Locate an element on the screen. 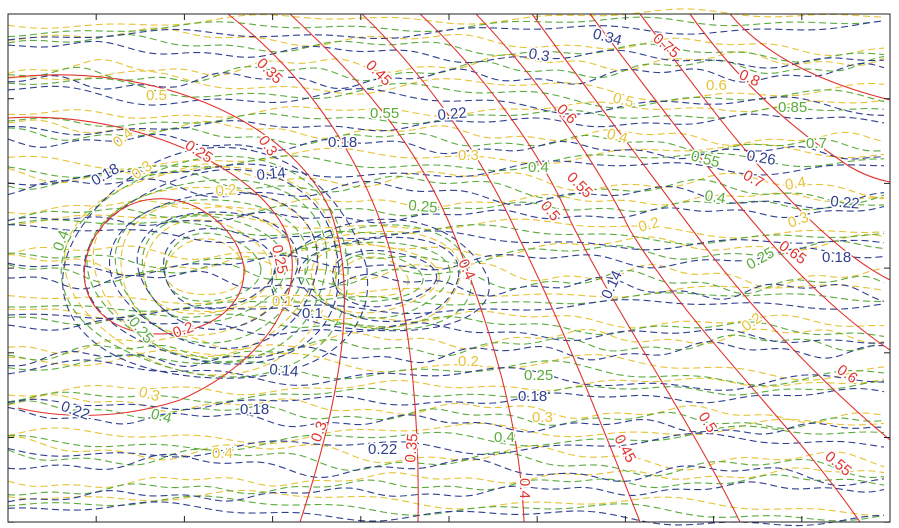  contour-label-green: 0.7 is located at coordinates (816, 143).